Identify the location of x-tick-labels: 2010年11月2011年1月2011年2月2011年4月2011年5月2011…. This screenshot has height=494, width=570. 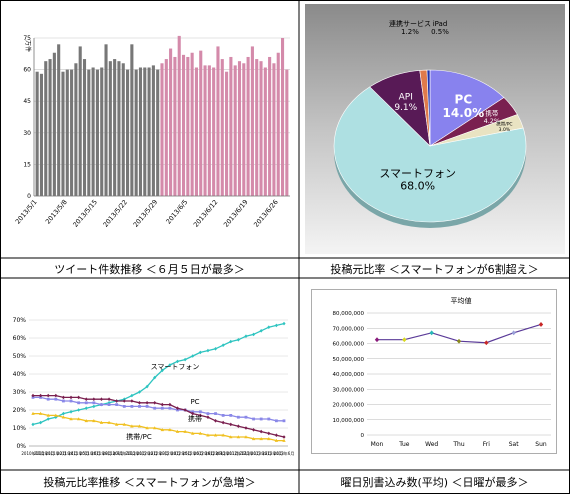
(157, 453).